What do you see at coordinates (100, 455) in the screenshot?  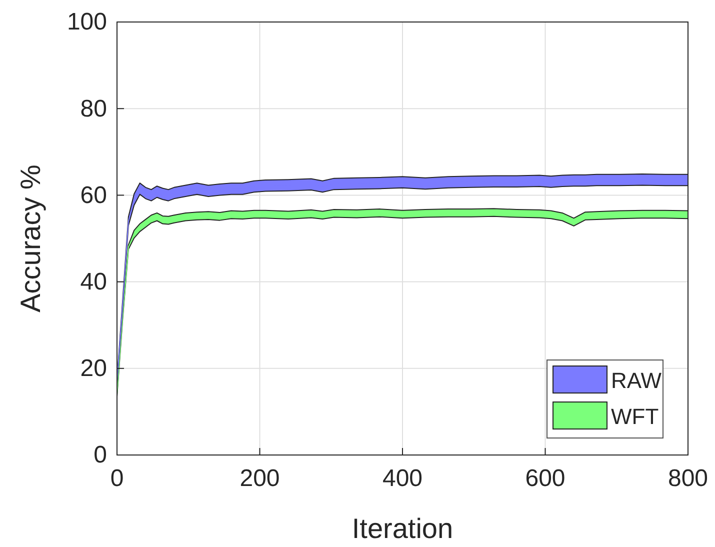 I see `y-tick-label: 0` at bounding box center [100, 455].